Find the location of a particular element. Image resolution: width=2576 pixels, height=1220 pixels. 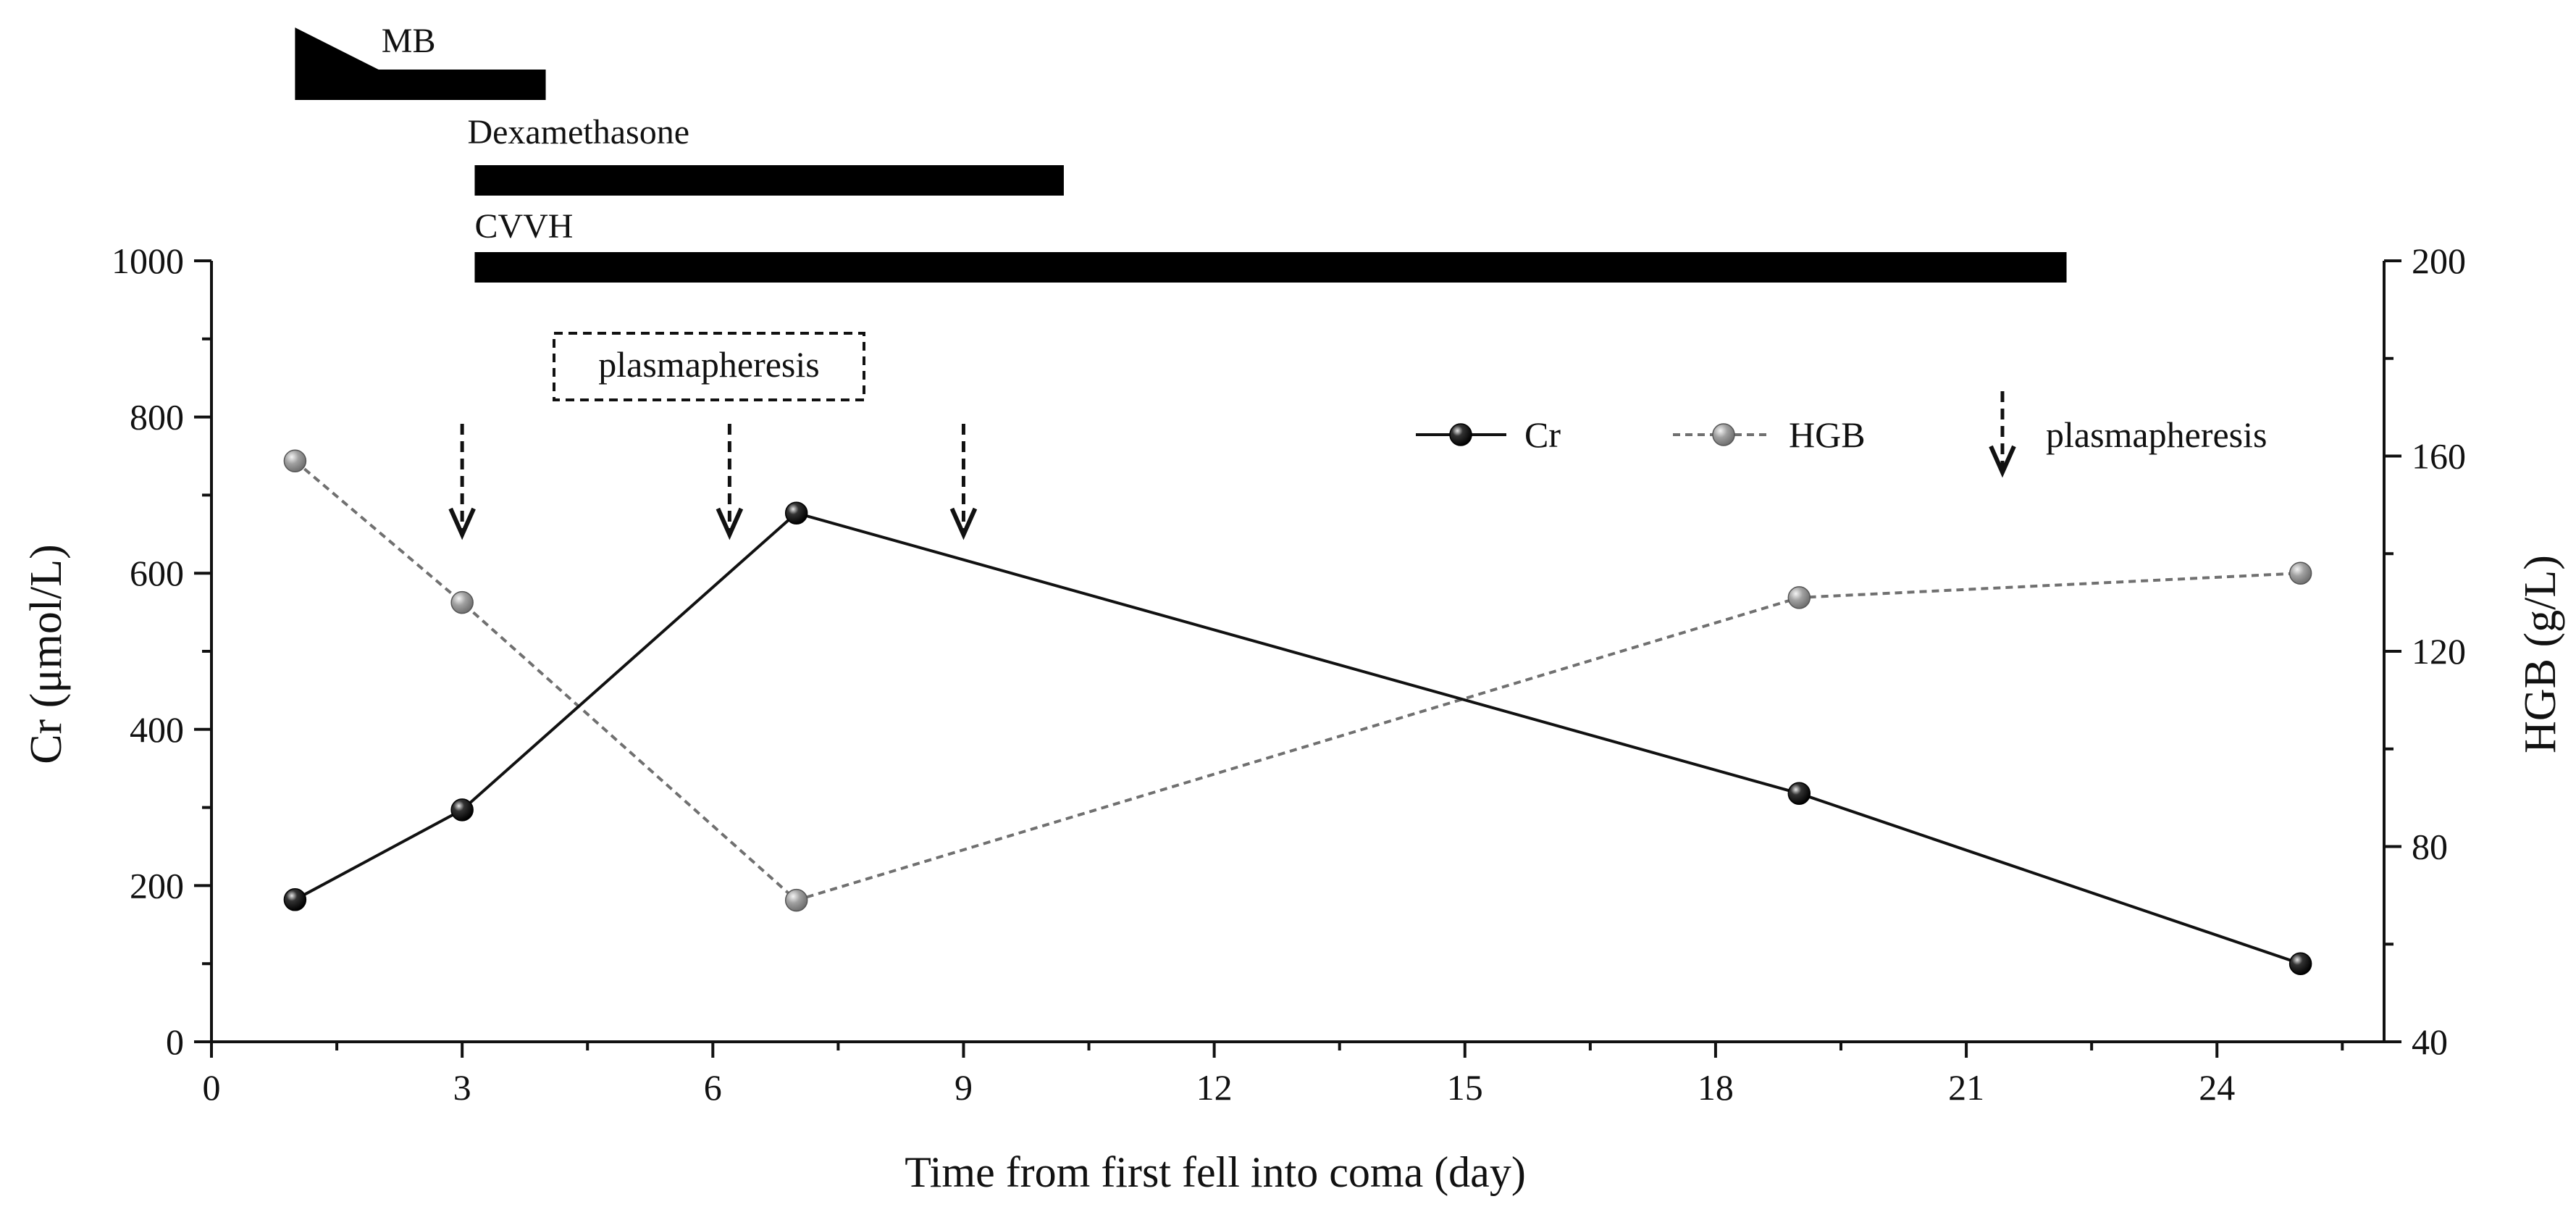

treatment-bars: MB Dexamethasone CVVH is located at coordinates (1181, 152).